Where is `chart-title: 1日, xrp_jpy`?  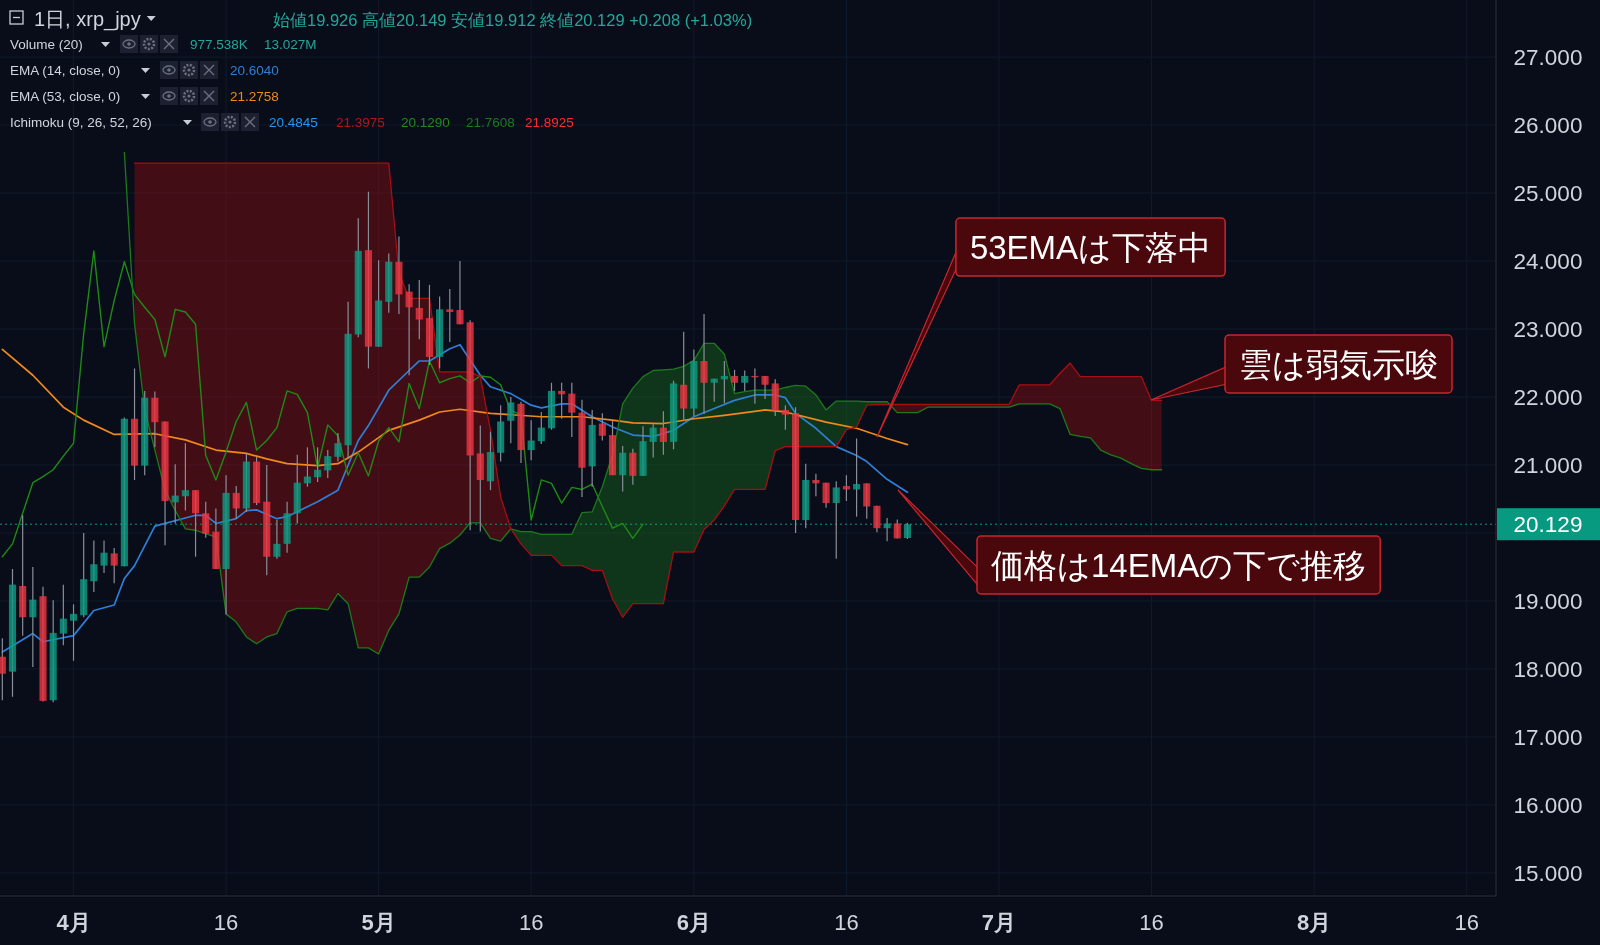 chart-title: 1日, xrp_jpy is located at coordinates (87, 19).